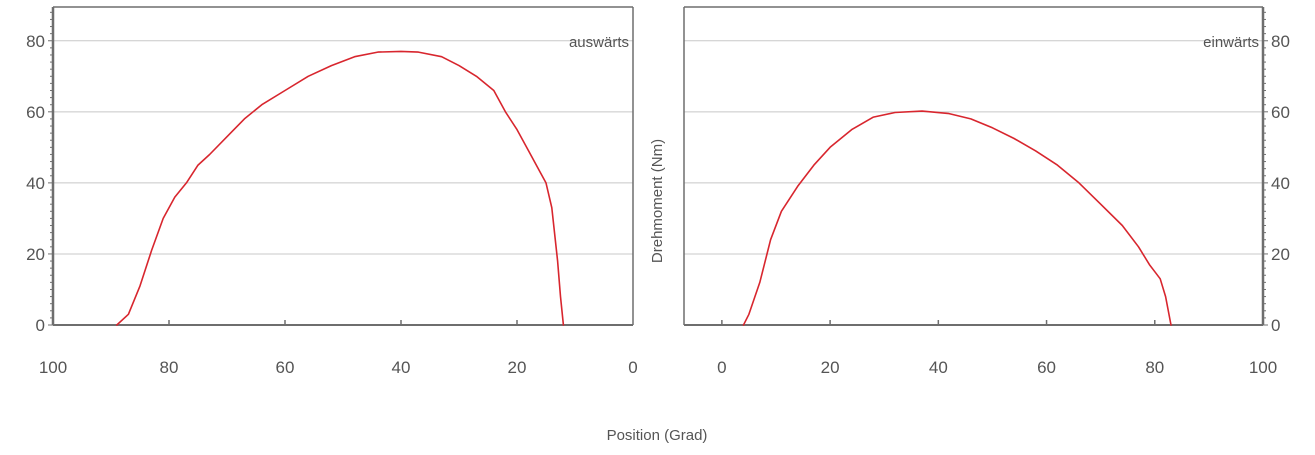  Describe the element at coordinates (599, 42) in the screenshot. I see `panel-annotation: auswärts` at that location.